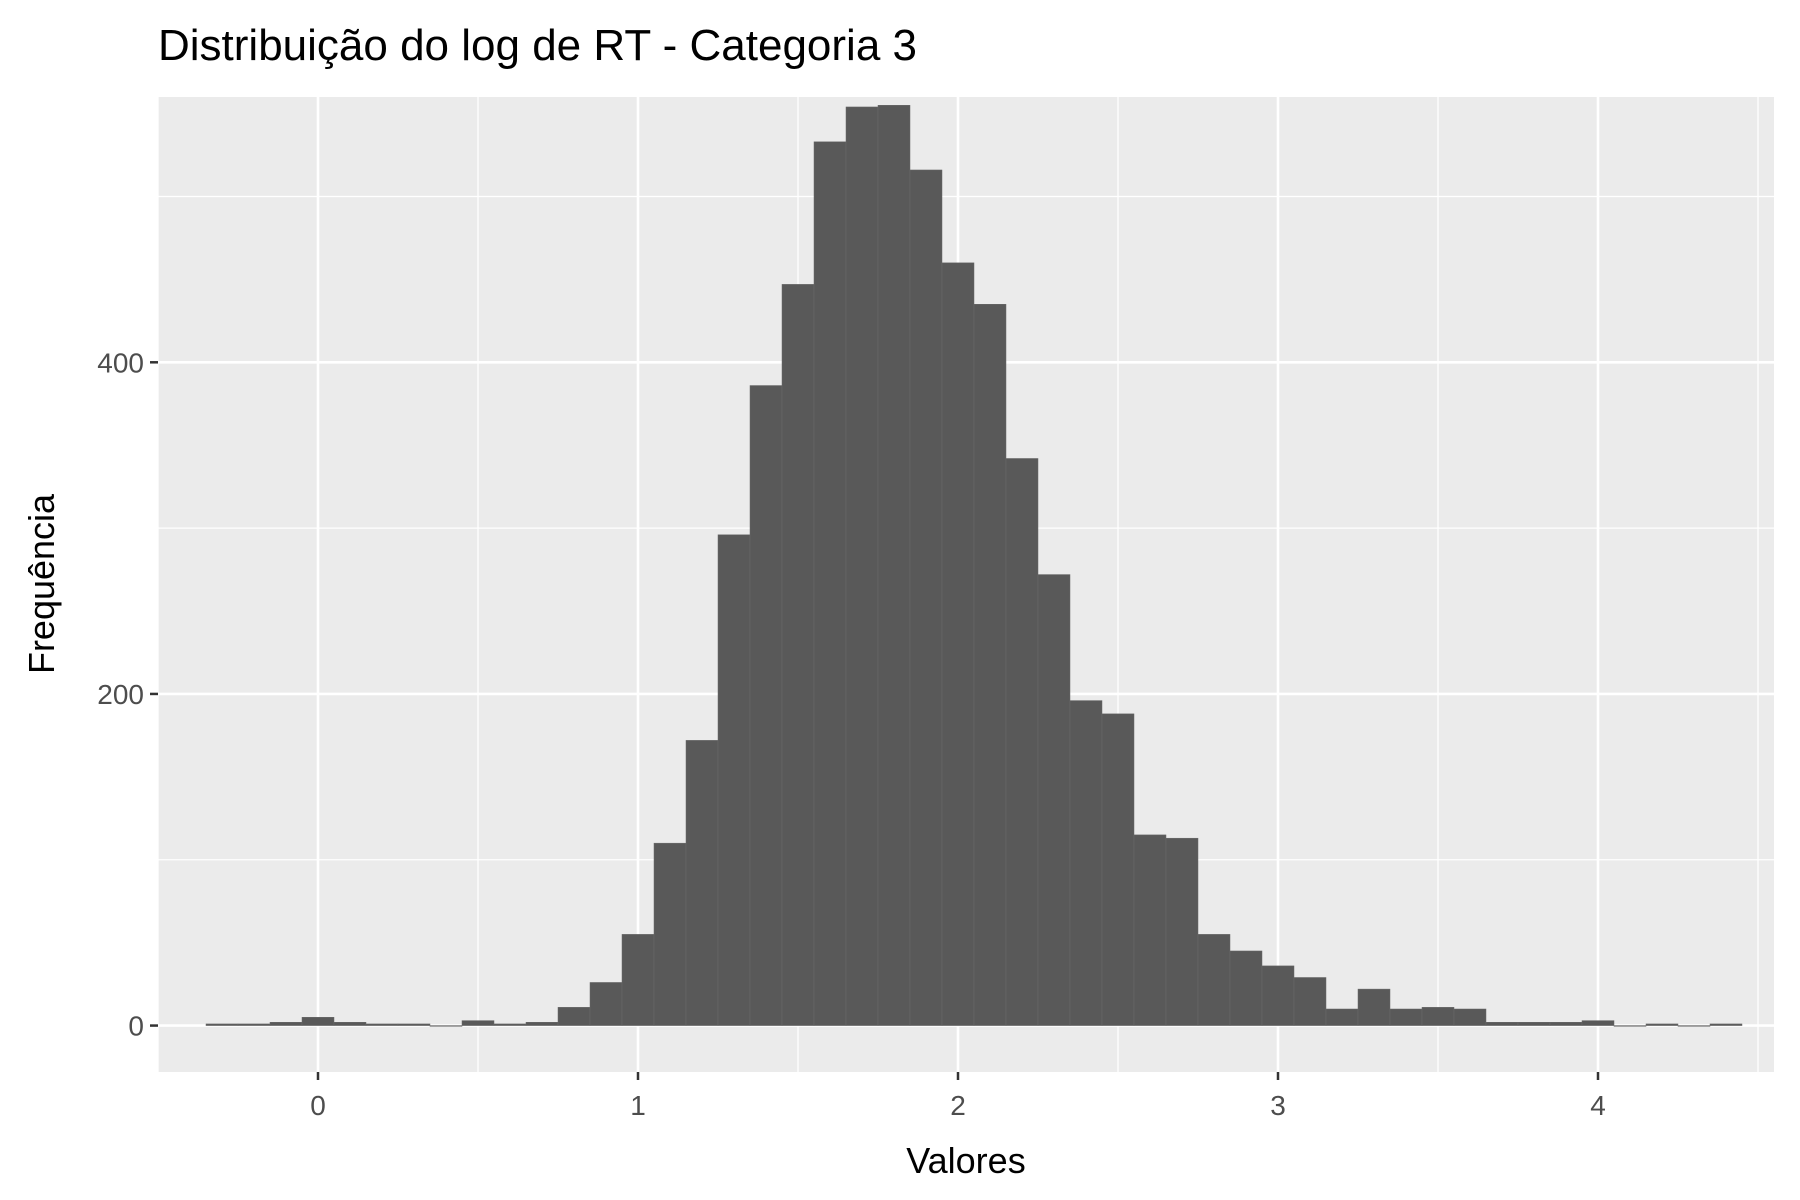 This screenshot has width=1800, height=1200. I want to click on y-tick-label: 0, so click(136, 1026).